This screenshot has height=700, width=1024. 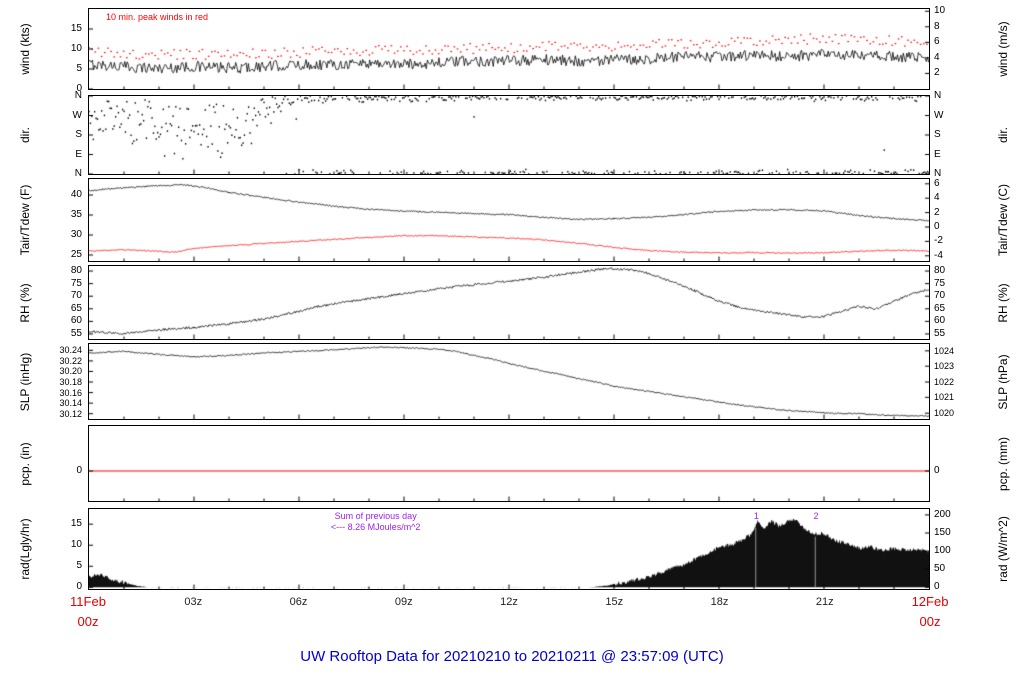 I want to click on ytick-left-slp: 30.14, so click(x=70, y=403).